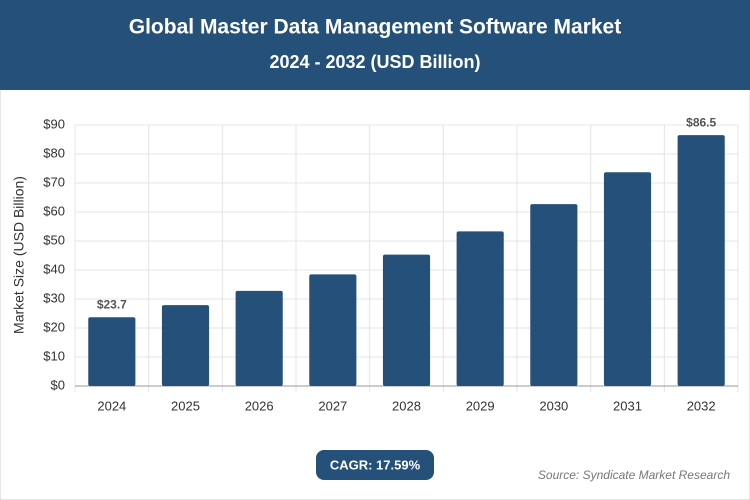  Describe the element at coordinates (406, 405) in the screenshot. I see `x-tick-label: 2028` at that location.